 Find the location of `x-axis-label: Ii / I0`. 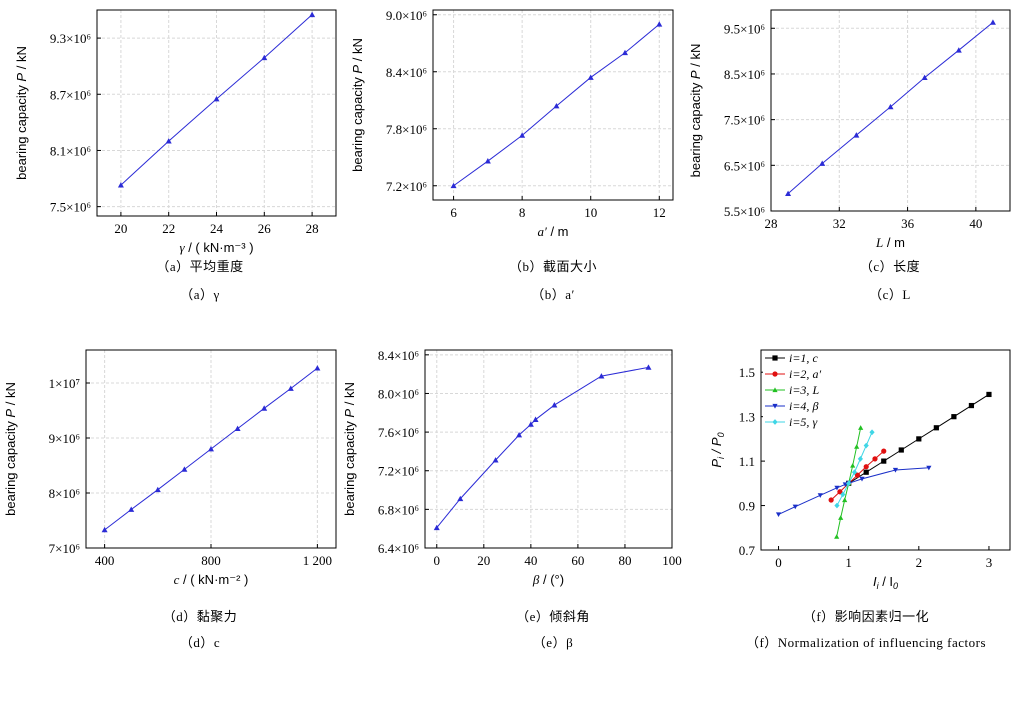

x-axis-label: Ii / I0 is located at coordinates (885, 582).